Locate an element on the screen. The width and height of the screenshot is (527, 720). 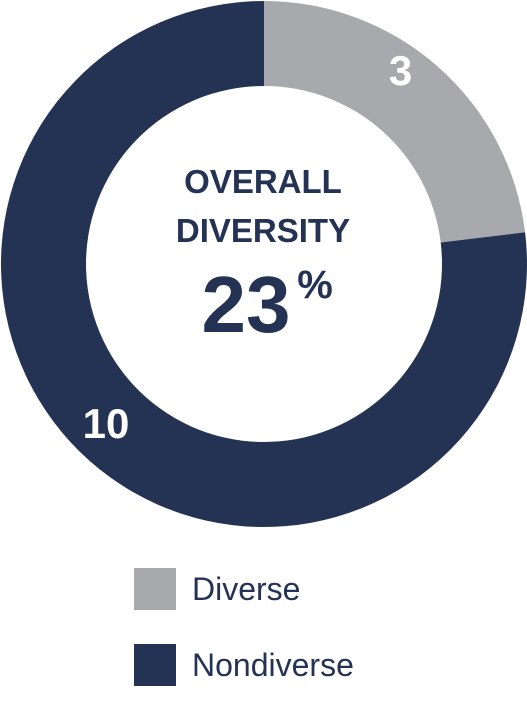
slice-value-nondiverse: 10 is located at coordinates (106, 423).